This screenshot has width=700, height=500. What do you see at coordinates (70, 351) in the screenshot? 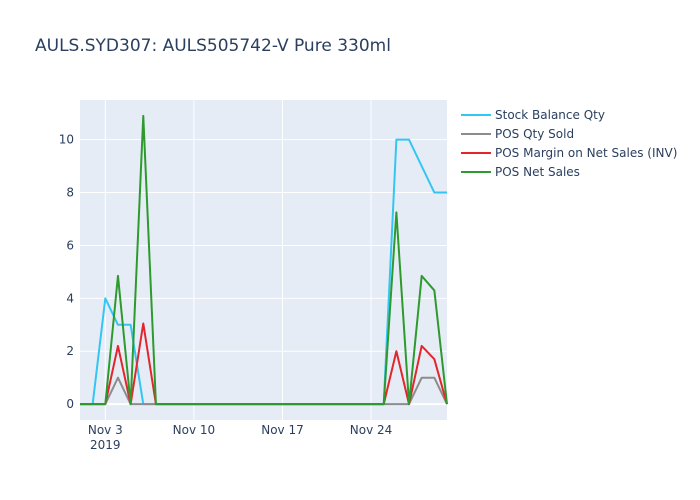
I see `y-tick-label: 2` at bounding box center [70, 351].